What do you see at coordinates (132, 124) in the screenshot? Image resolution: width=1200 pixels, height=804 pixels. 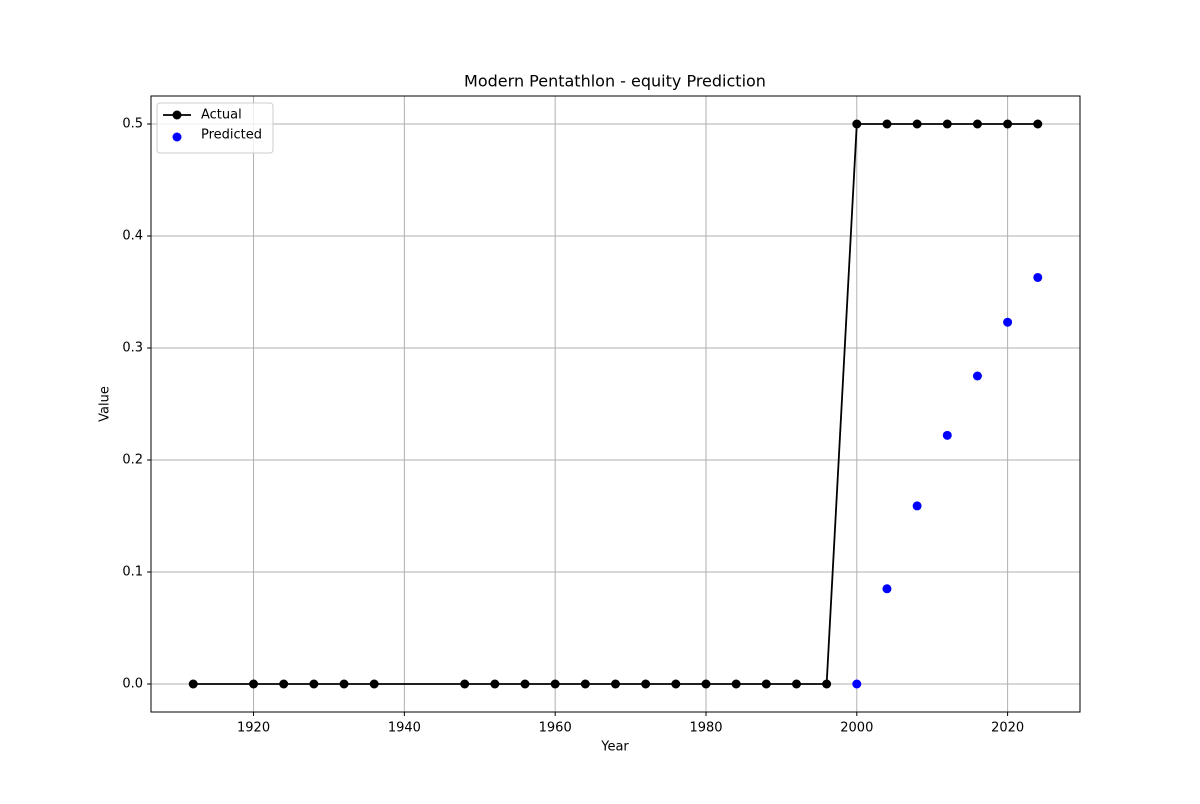 I see `y-tick-label: 0.5` at bounding box center [132, 124].